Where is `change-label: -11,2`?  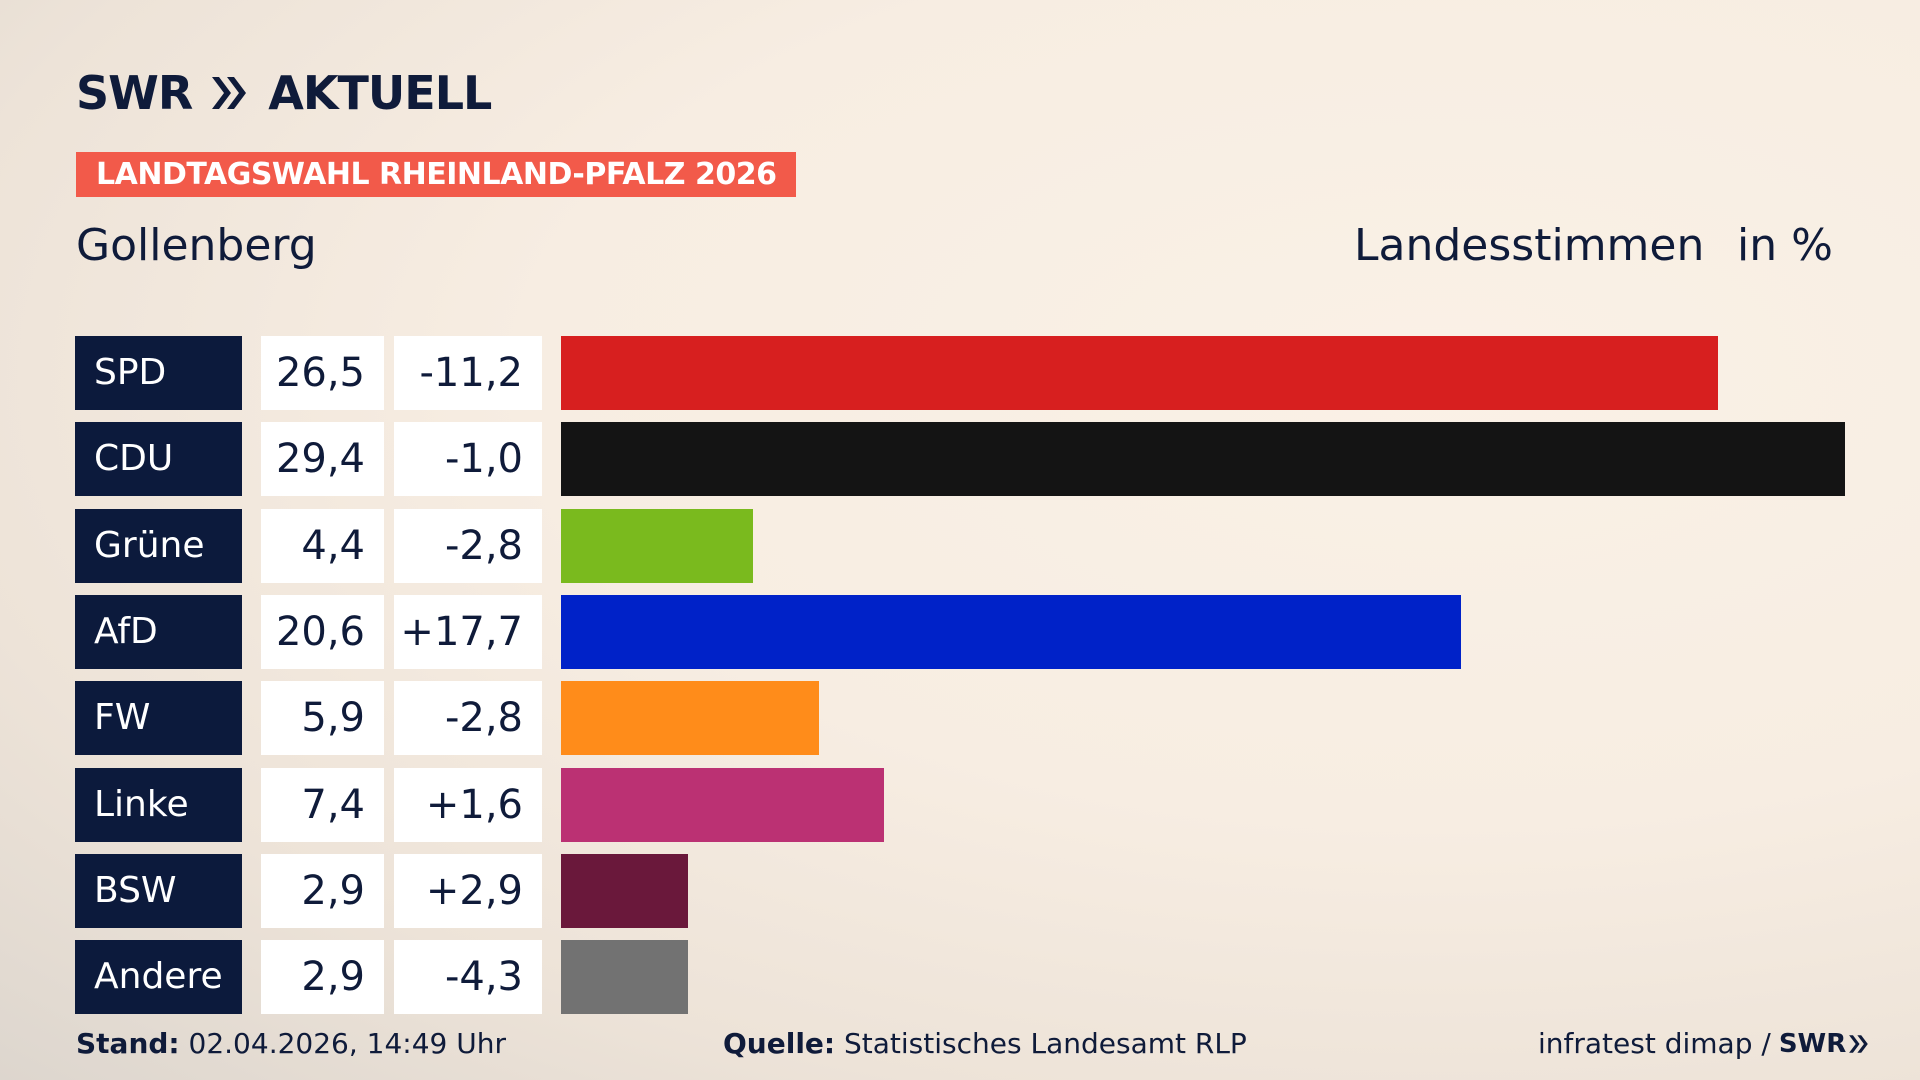
change-label: -11,2 is located at coordinates (468, 373).